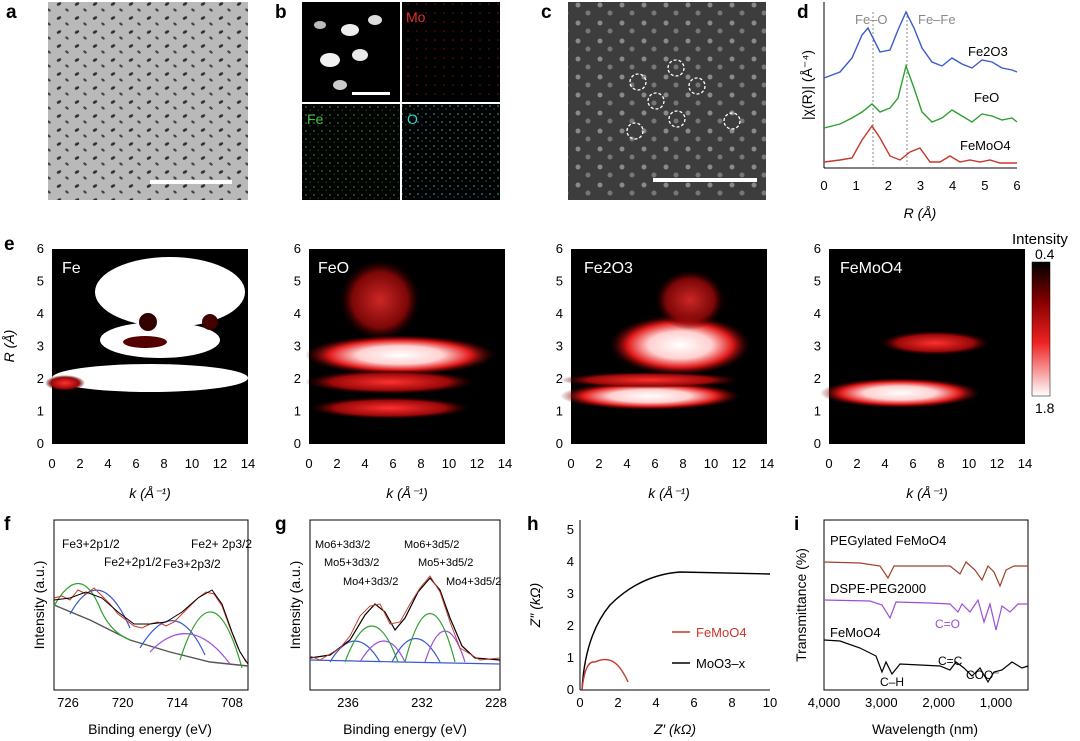 This screenshot has width=1080, height=741. What do you see at coordinates (817, 443) in the screenshot?
I see `e4-ytick: 0` at bounding box center [817, 443].